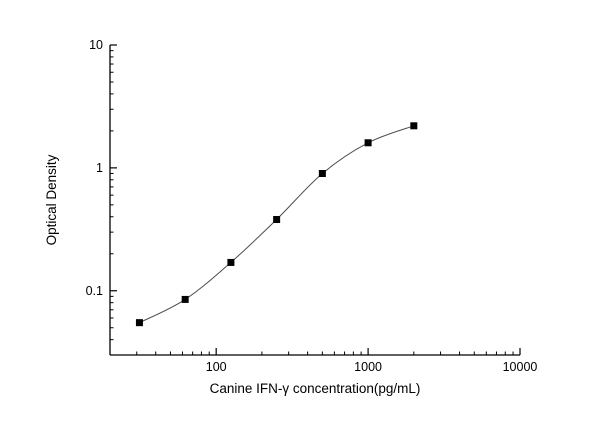 The height and width of the screenshot is (424, 600). What do you see at coordinates (96, 45) in the screenshot?
I see `y-tick-label: 10` at bounding box center [96, 45].